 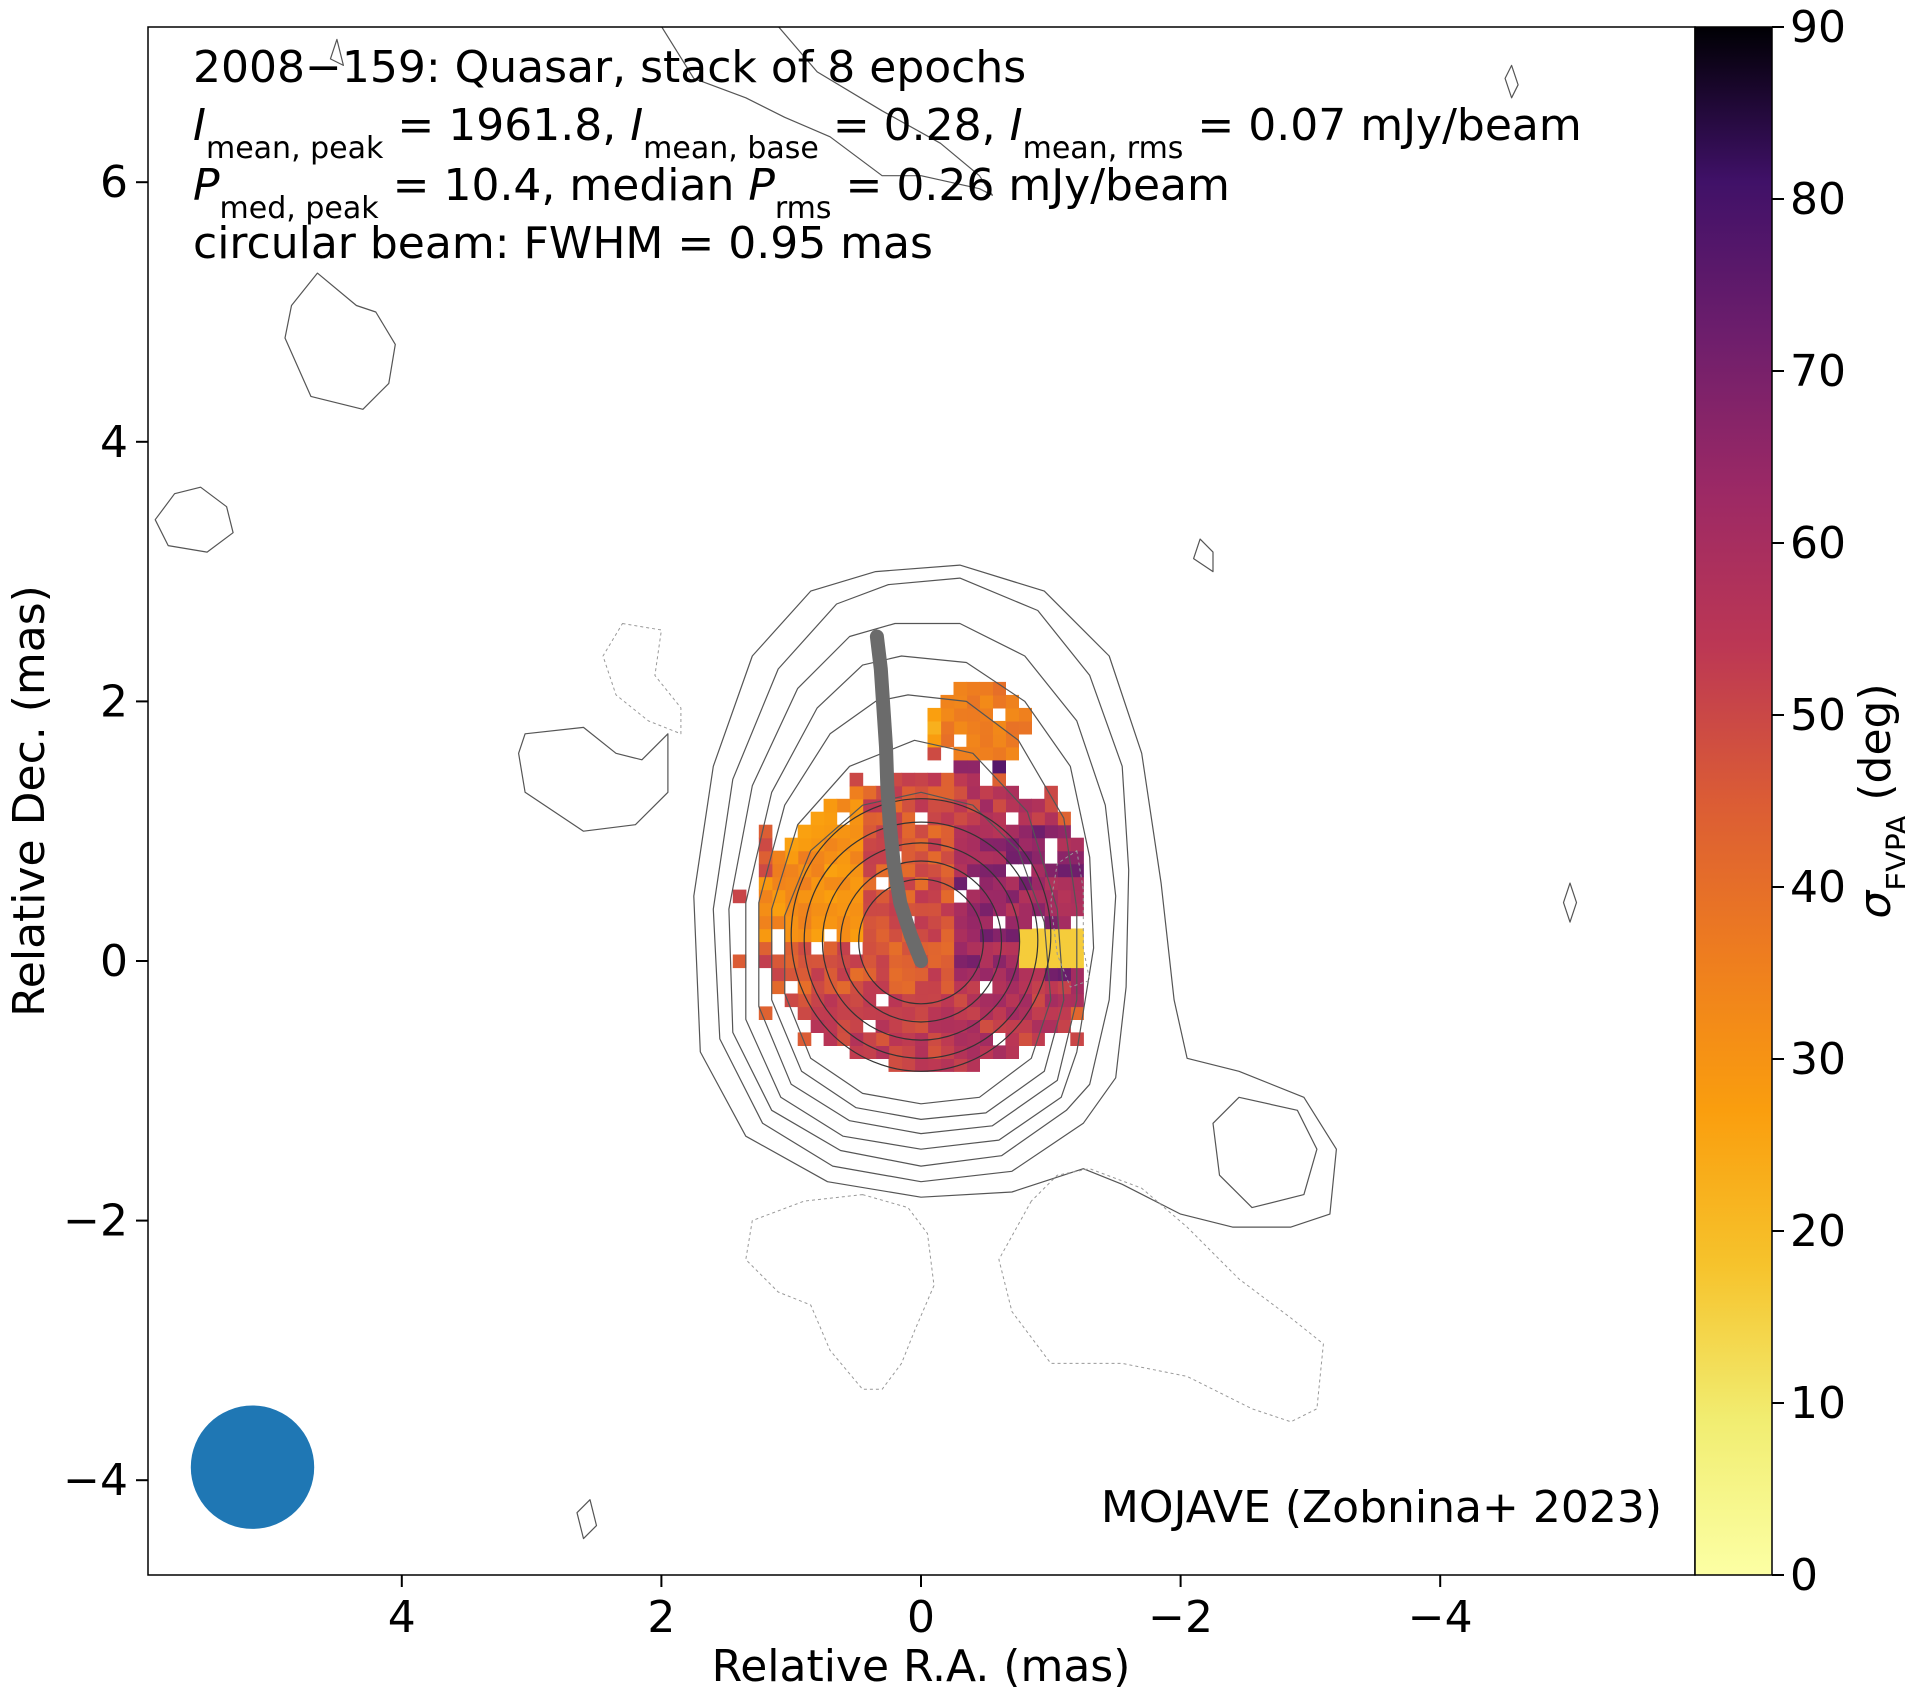 I want to click on core-contour, so click(x=921, y=941).